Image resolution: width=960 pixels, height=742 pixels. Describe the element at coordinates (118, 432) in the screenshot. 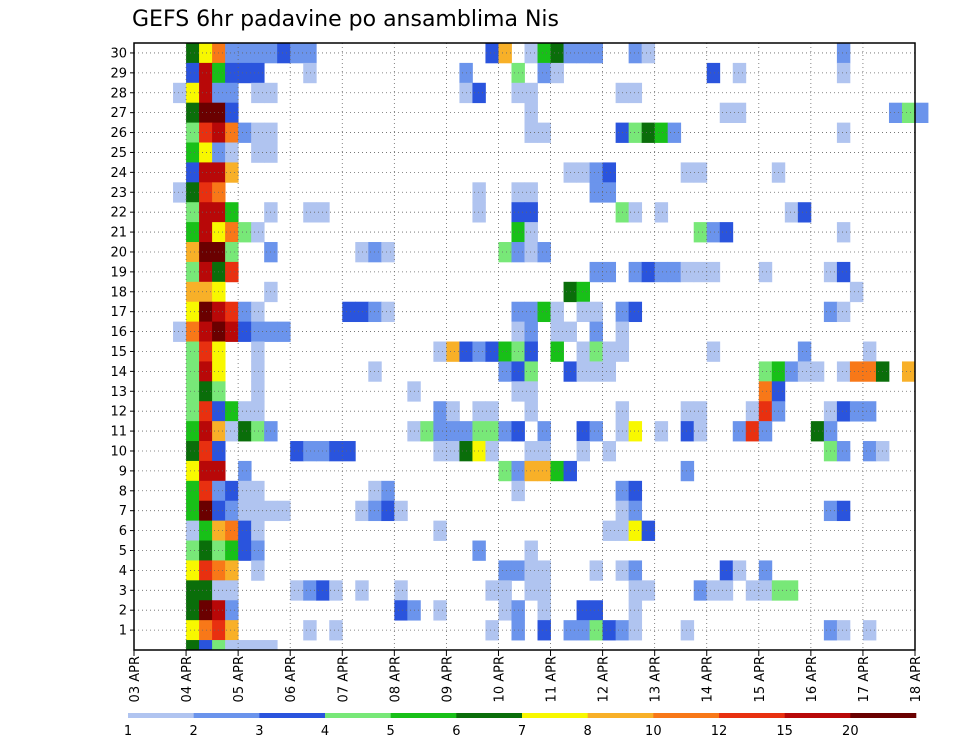

I see `y-tick-label: 11` at that location.